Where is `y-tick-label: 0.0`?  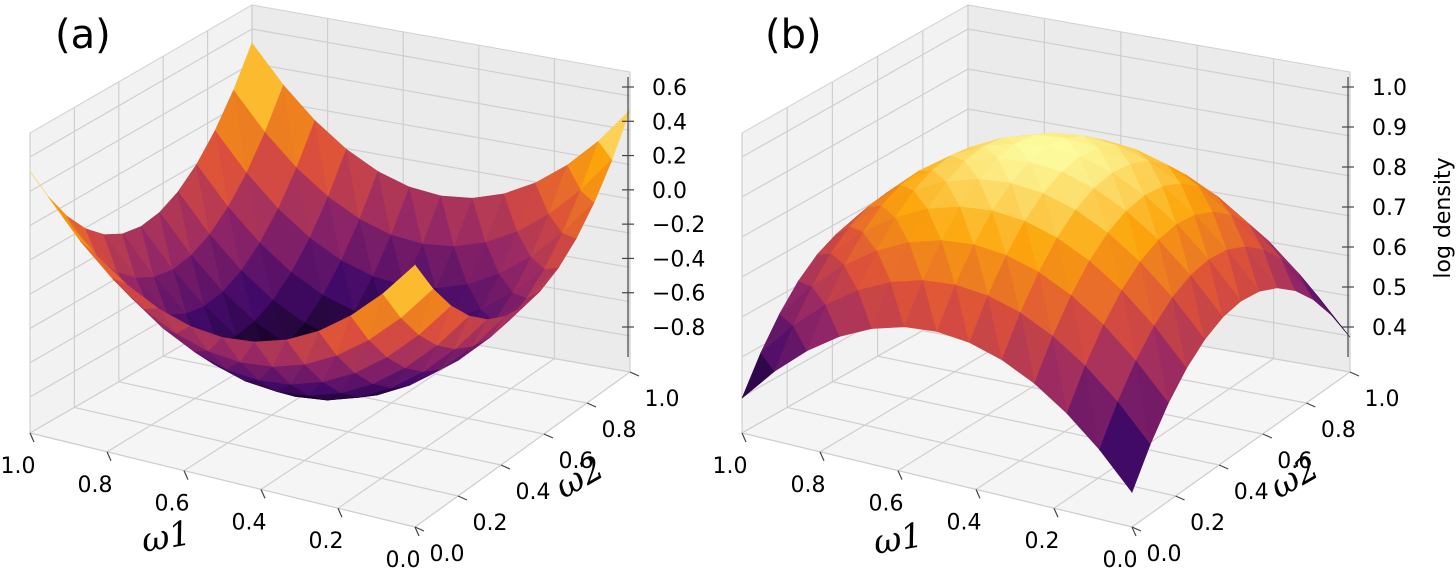 y-tick-label: 0.0 is located at coordinates (1164, 554).